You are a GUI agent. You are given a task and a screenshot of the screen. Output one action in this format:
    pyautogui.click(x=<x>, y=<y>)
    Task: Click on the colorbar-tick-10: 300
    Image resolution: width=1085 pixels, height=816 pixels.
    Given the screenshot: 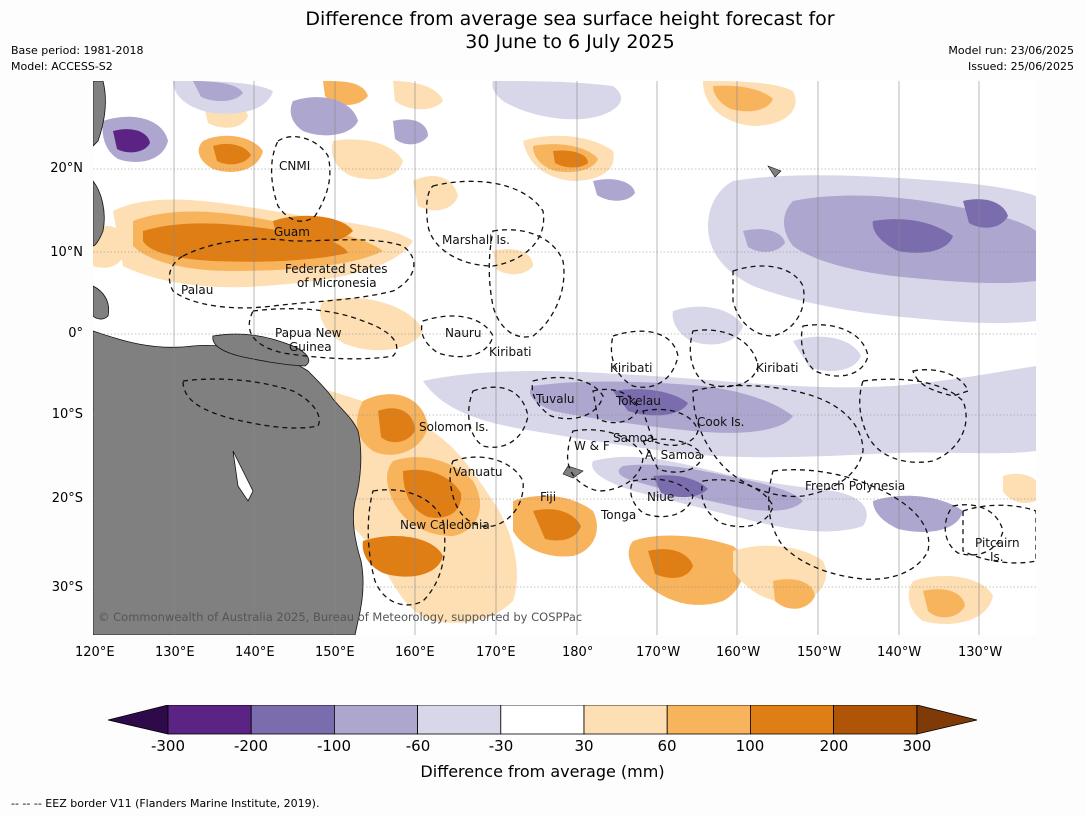 What is the action you would take?
    pyautogui.click(x=917, y=746)
    